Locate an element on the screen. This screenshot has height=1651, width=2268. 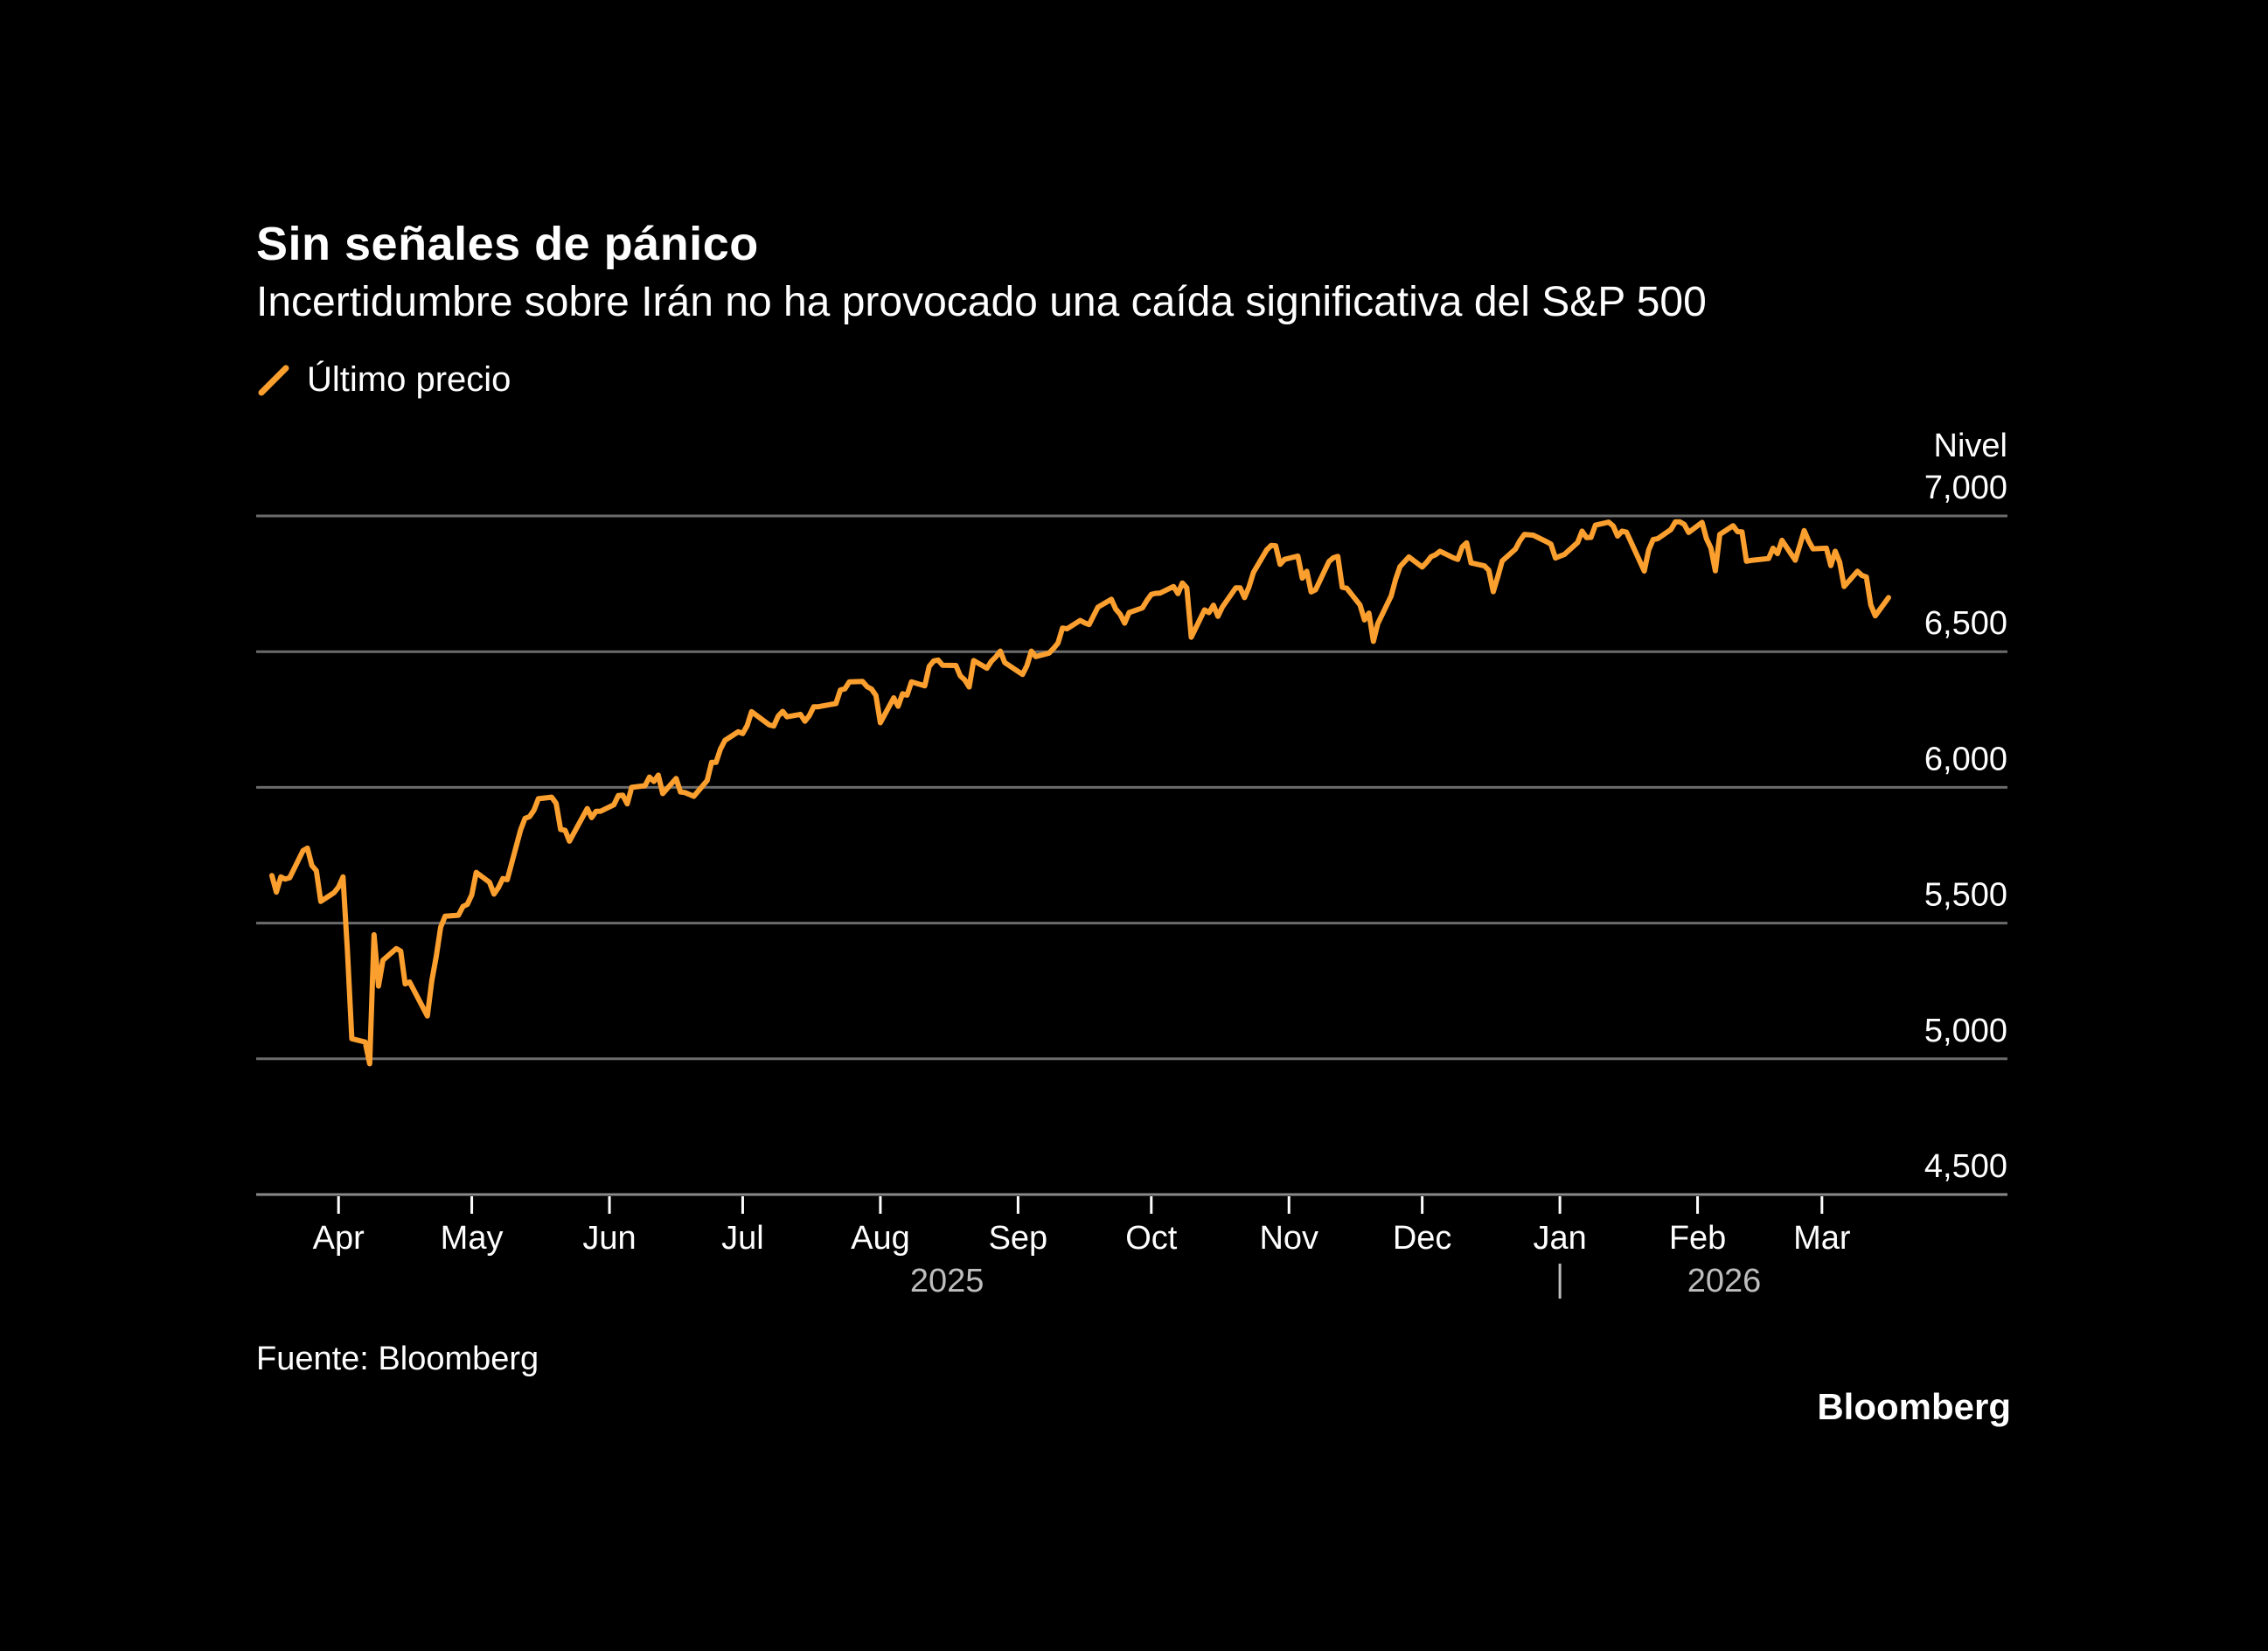
x-tick-label: Feb is located at coordinates (1697, 1238).